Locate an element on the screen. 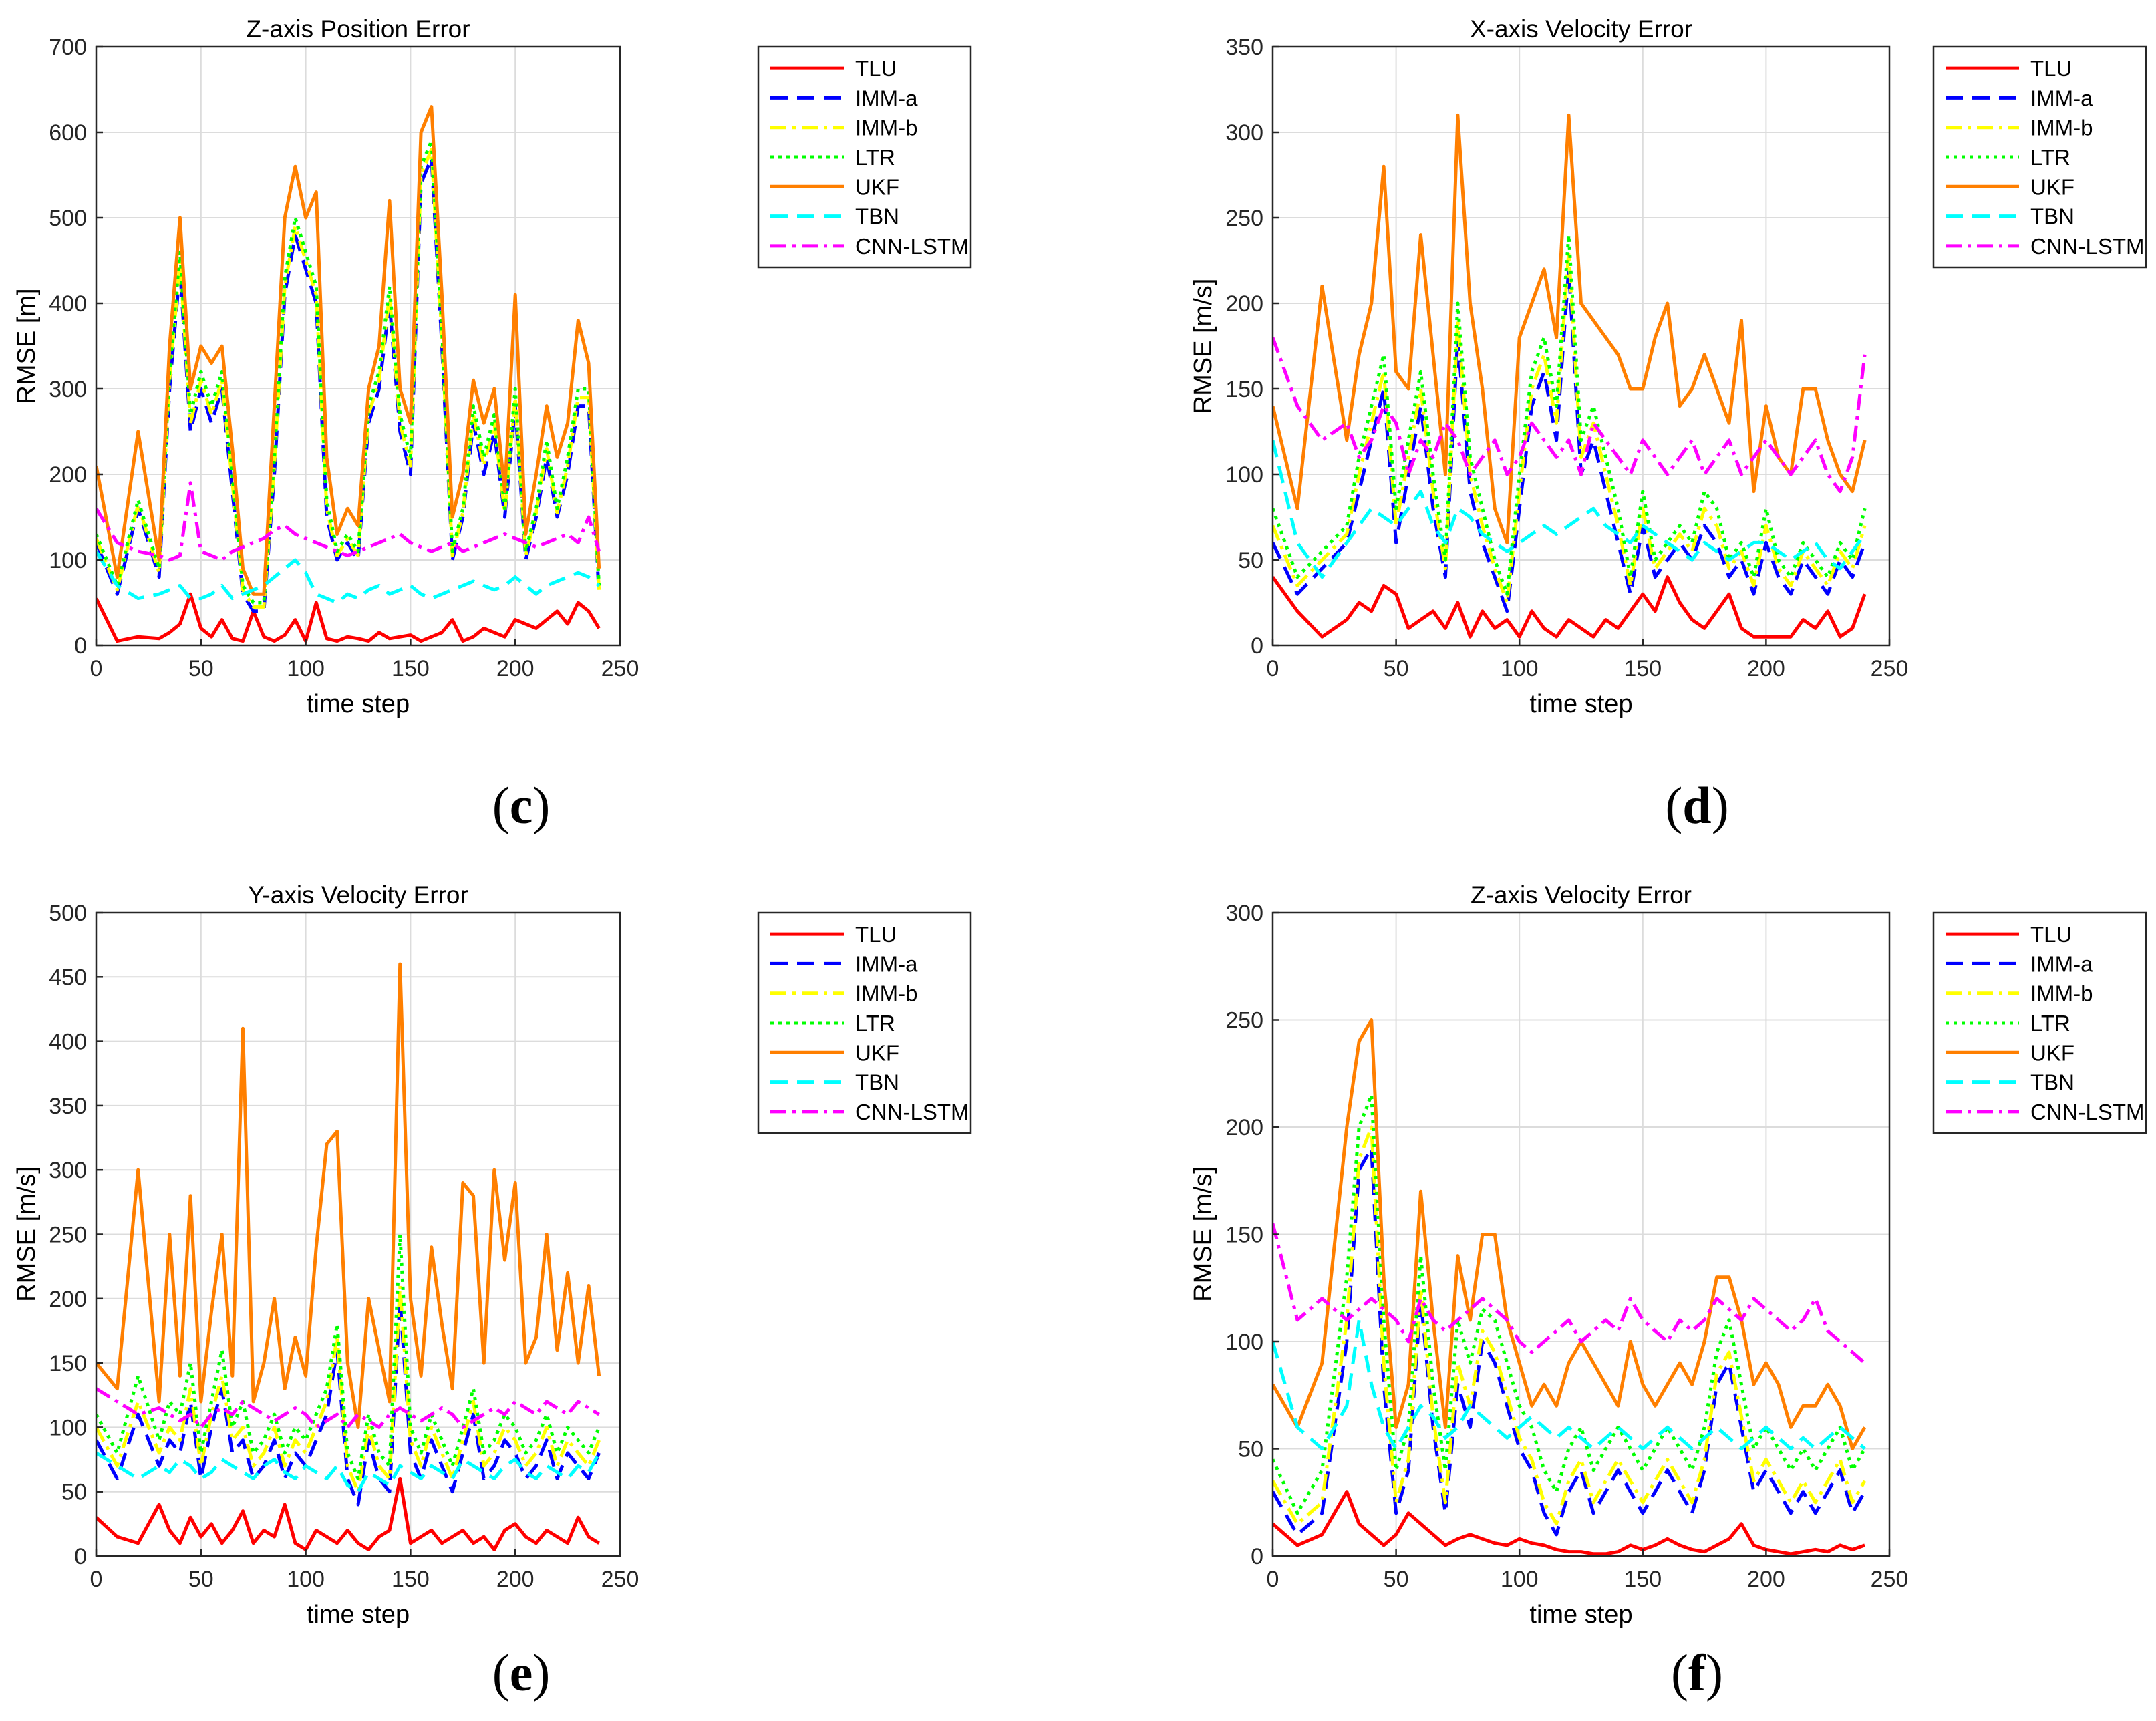 The width and height of the screenshot is (2156, 1721). chart3-series-imm-a-line is located at coordinates (1570, 1341).